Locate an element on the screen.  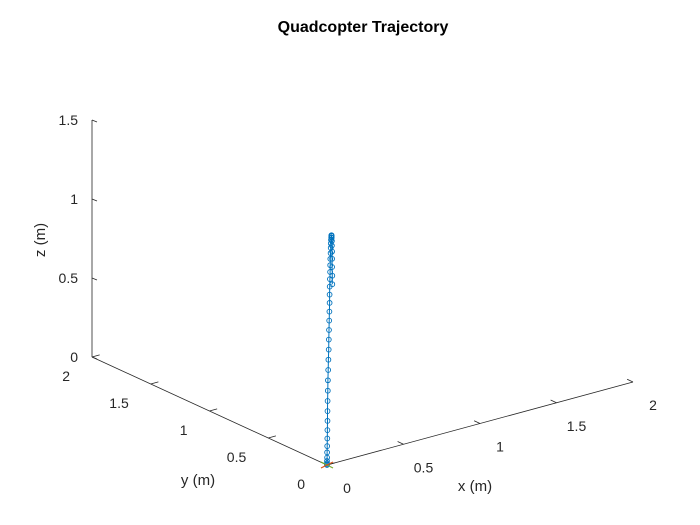
x-tick-label: 1.5 is located at coordinates (577, 426).